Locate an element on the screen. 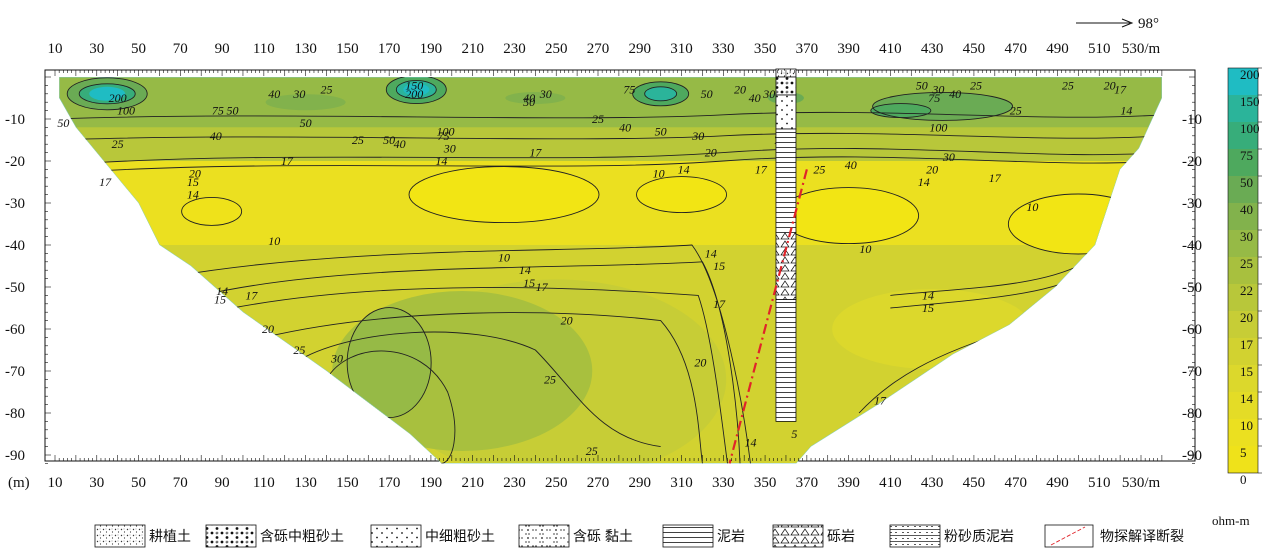 The height and width of the screenshot is (551, 1284). colorbar-label: 10 is located at coordinates (1246, 425).